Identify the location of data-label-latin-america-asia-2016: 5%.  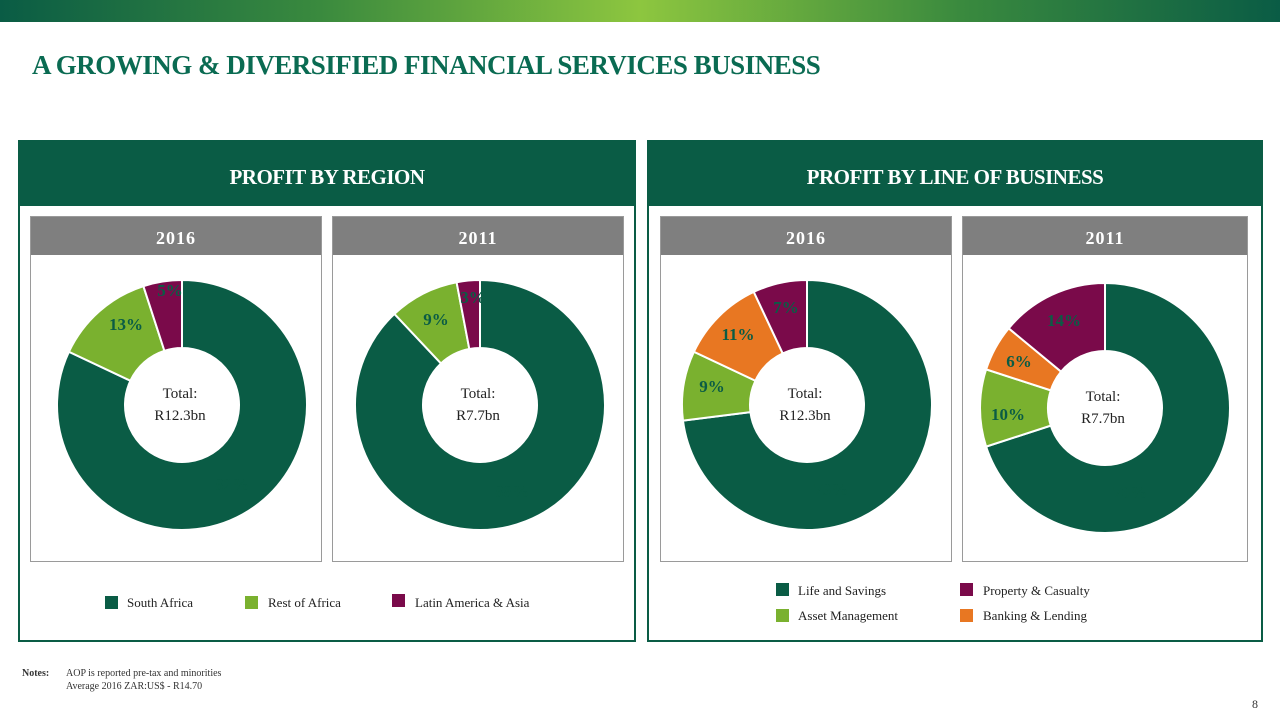
(170, 290).